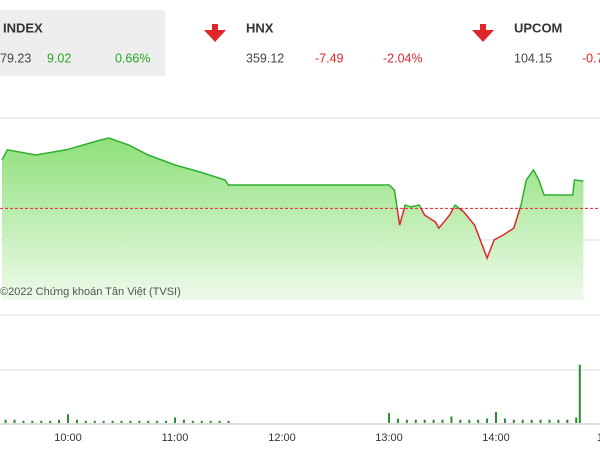 The image size is (600, 450). What do you see at coordinates (389, 438) in the screenshot?
I see `x-tick-label: 13:00` at bounding box center [389, 438].